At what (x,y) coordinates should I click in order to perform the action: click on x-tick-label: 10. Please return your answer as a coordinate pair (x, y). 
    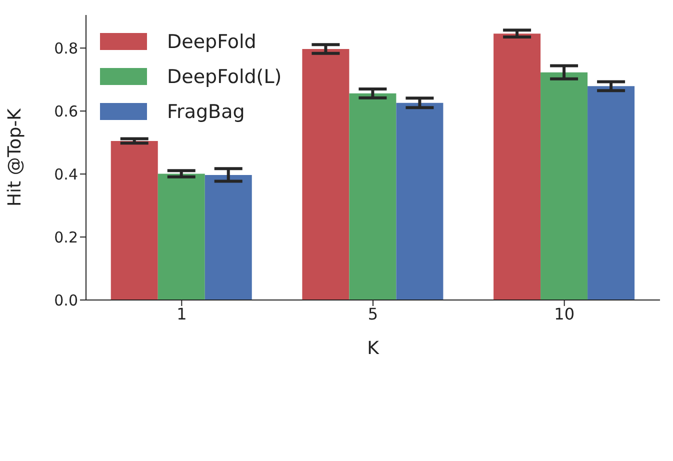
    Looking at the image, I should click on (564, 314).